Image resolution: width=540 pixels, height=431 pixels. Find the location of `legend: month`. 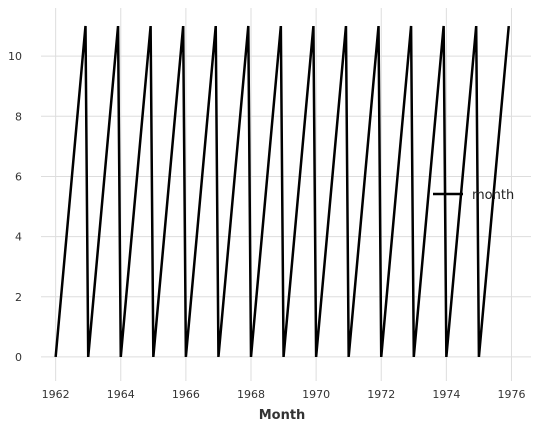

legend: month is located at coordinates (473, 195).